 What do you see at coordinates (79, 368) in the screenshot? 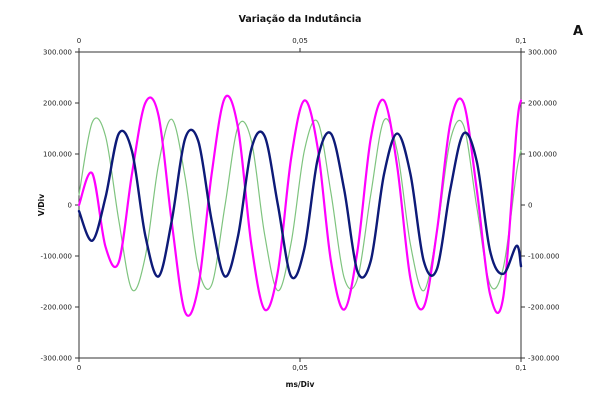
I see `x-tick-label-bottom: 0` at bounding box center [79, 368].